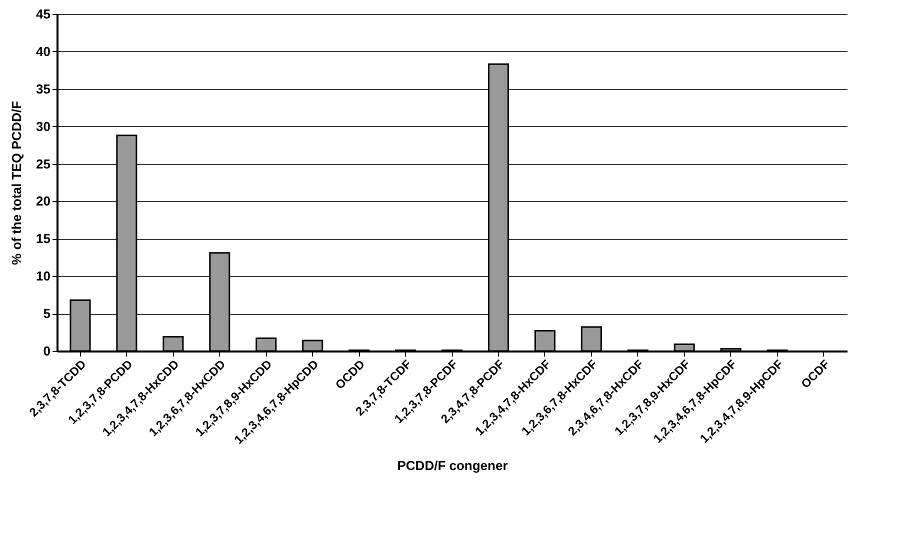 This screenshot has height=537, width=906. I want to click on y-tick-label: 20, so click(43, 201).